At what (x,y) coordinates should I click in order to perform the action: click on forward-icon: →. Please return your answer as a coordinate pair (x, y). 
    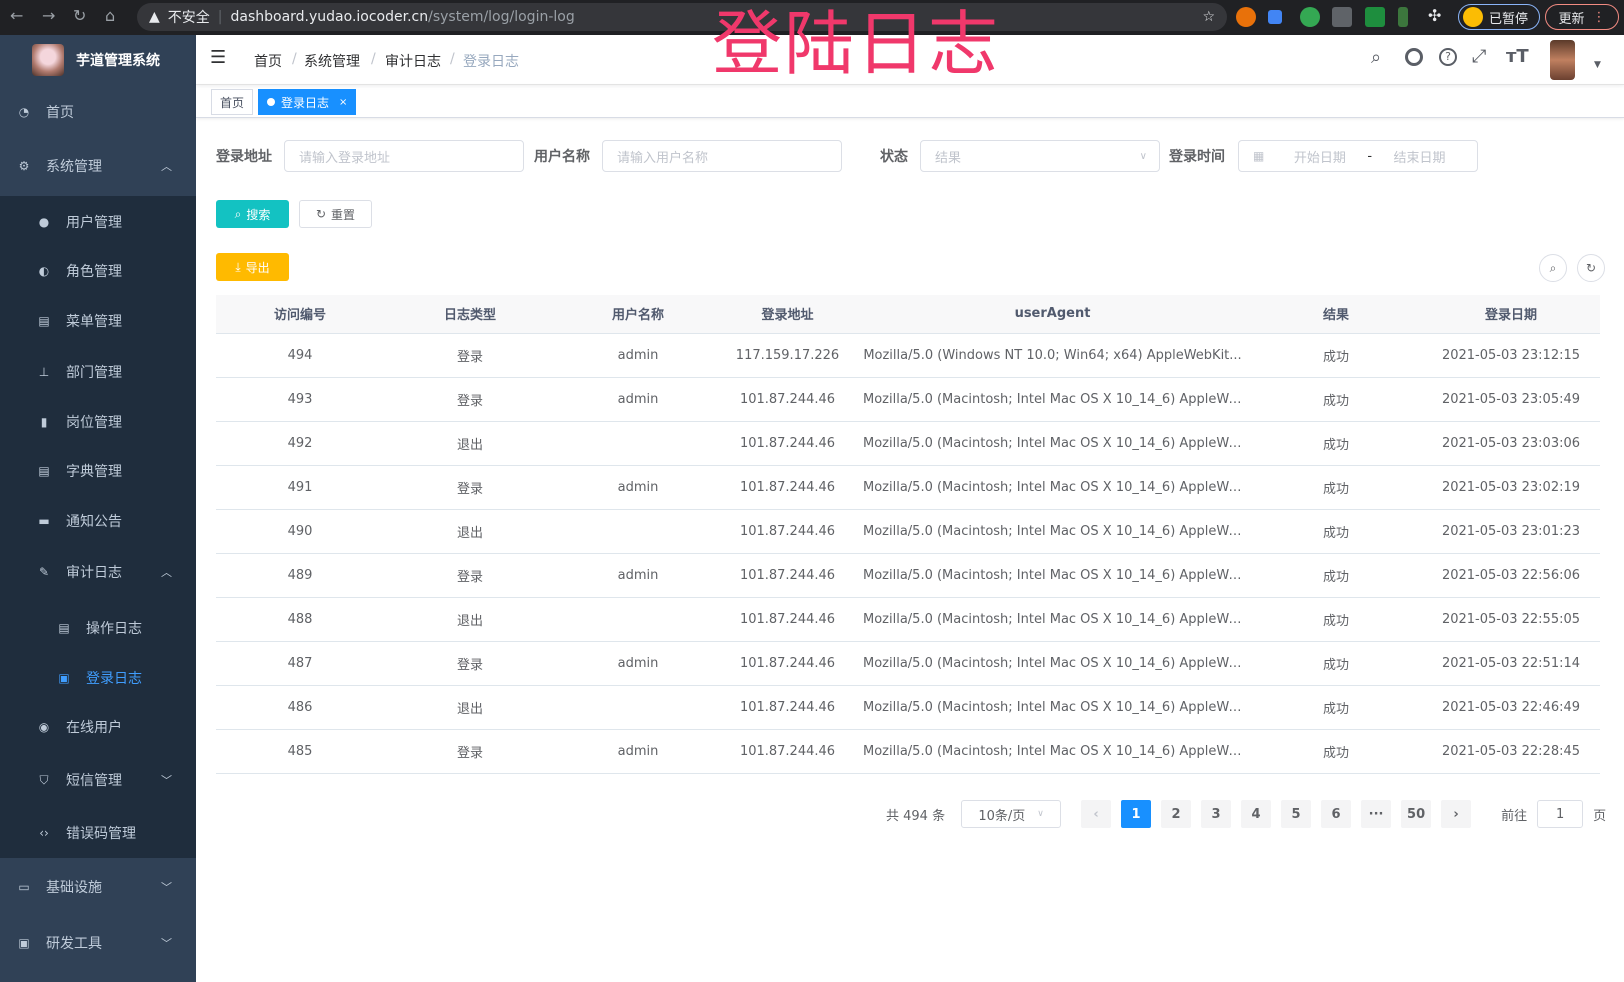
    Looking at the image, I should click on (49, 15).